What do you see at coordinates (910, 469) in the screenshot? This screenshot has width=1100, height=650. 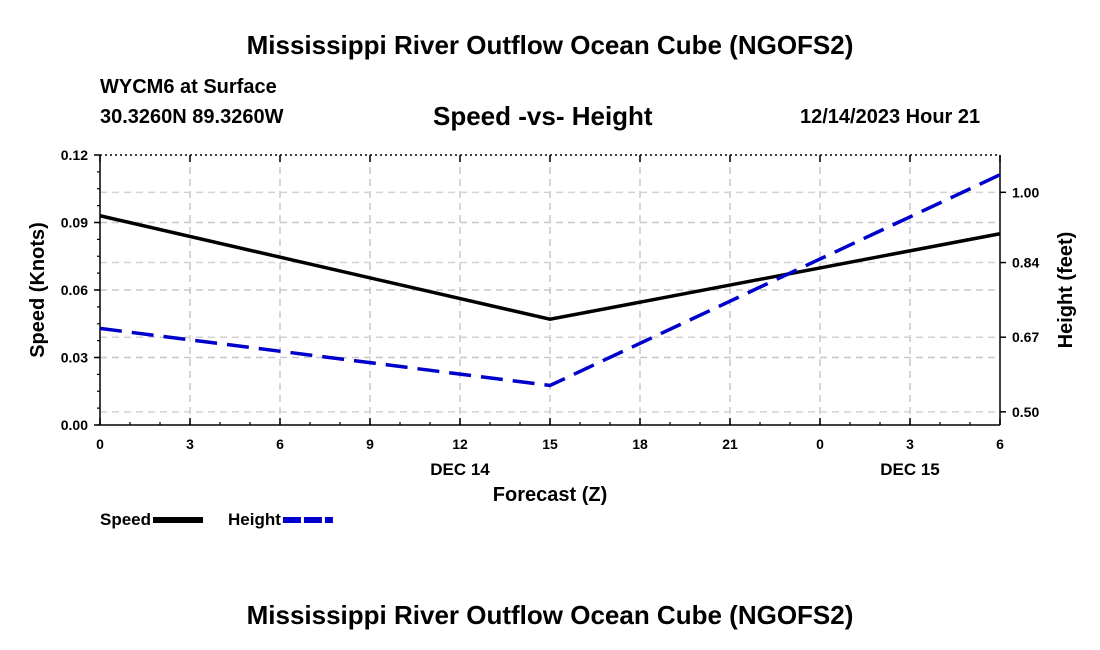 I see `x-date-label: DEC 15` at bounding box center [910, 469].